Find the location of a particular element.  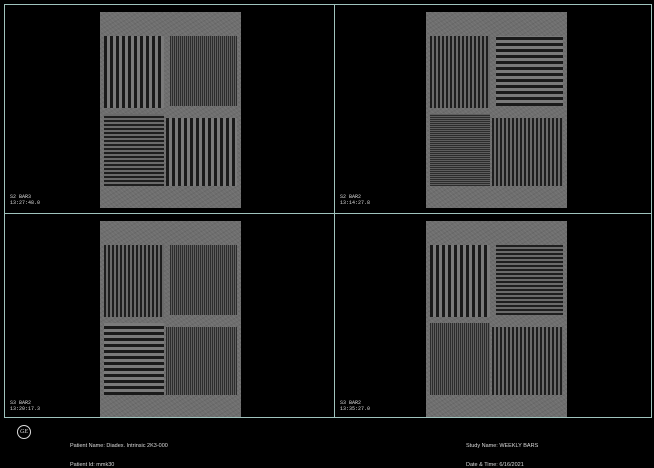

study-name: Study Name: WEEKLY BARS is located at coordinates (502, 446).